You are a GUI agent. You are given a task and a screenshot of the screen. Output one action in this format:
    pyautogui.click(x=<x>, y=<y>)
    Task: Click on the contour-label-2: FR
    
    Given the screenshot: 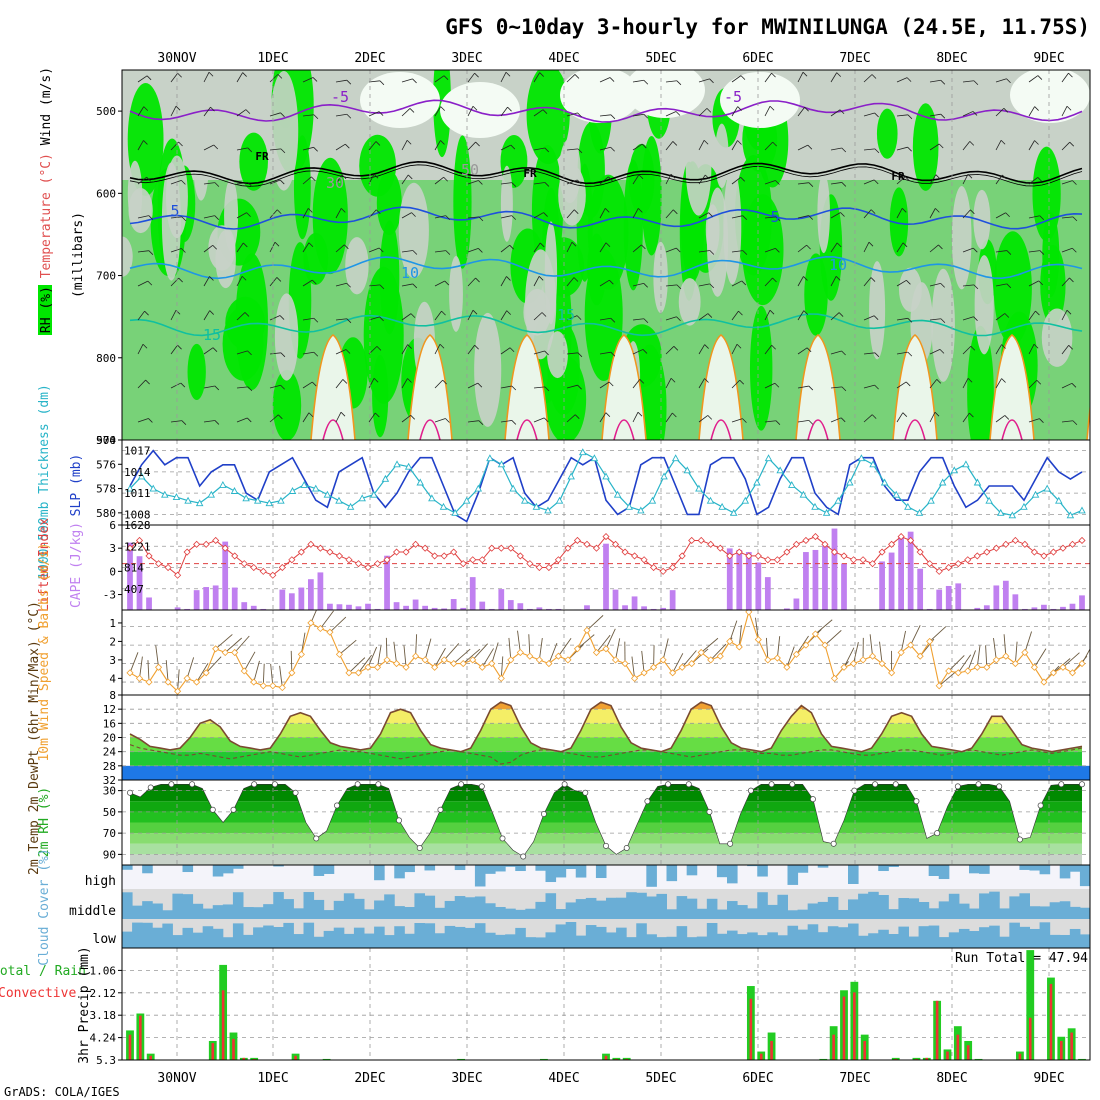 What is the action you would take?
    pyautogui.click(x=262, y=156)
    